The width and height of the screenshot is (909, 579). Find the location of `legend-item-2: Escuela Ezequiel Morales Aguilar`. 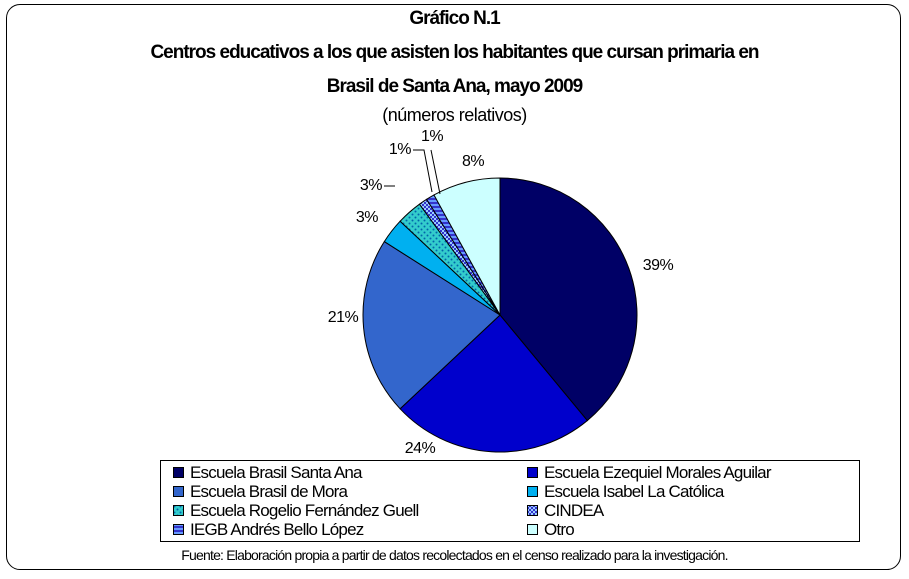

legend-item-2: Escuela Ezequiel Morales Aguilar is located at coordinates (649, 472).